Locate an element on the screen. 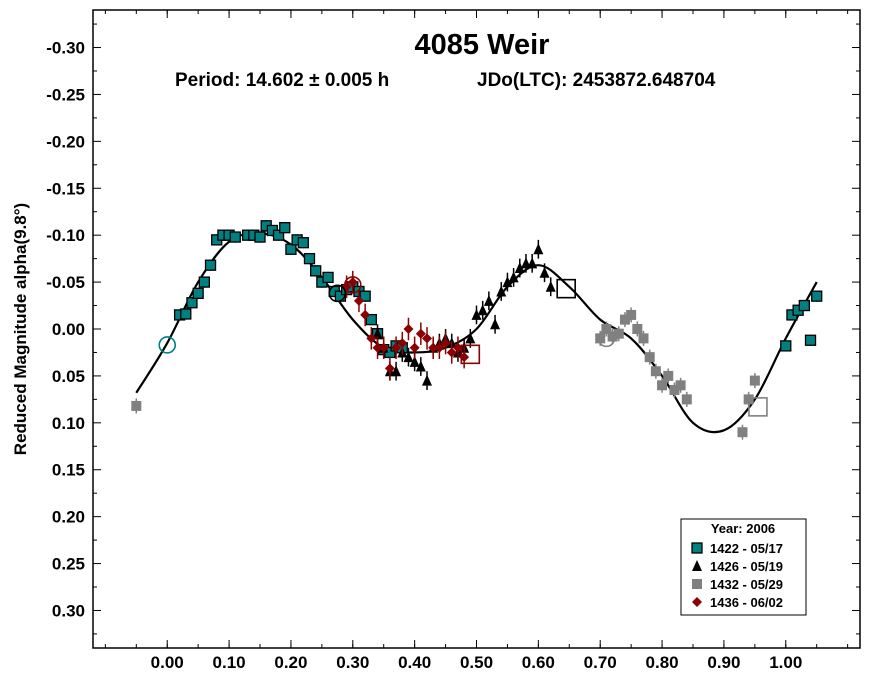 Image resolution: width=869 pixels, height=680 pixels. x-tick-label: 0.80 is located at coordinates (662, 662).